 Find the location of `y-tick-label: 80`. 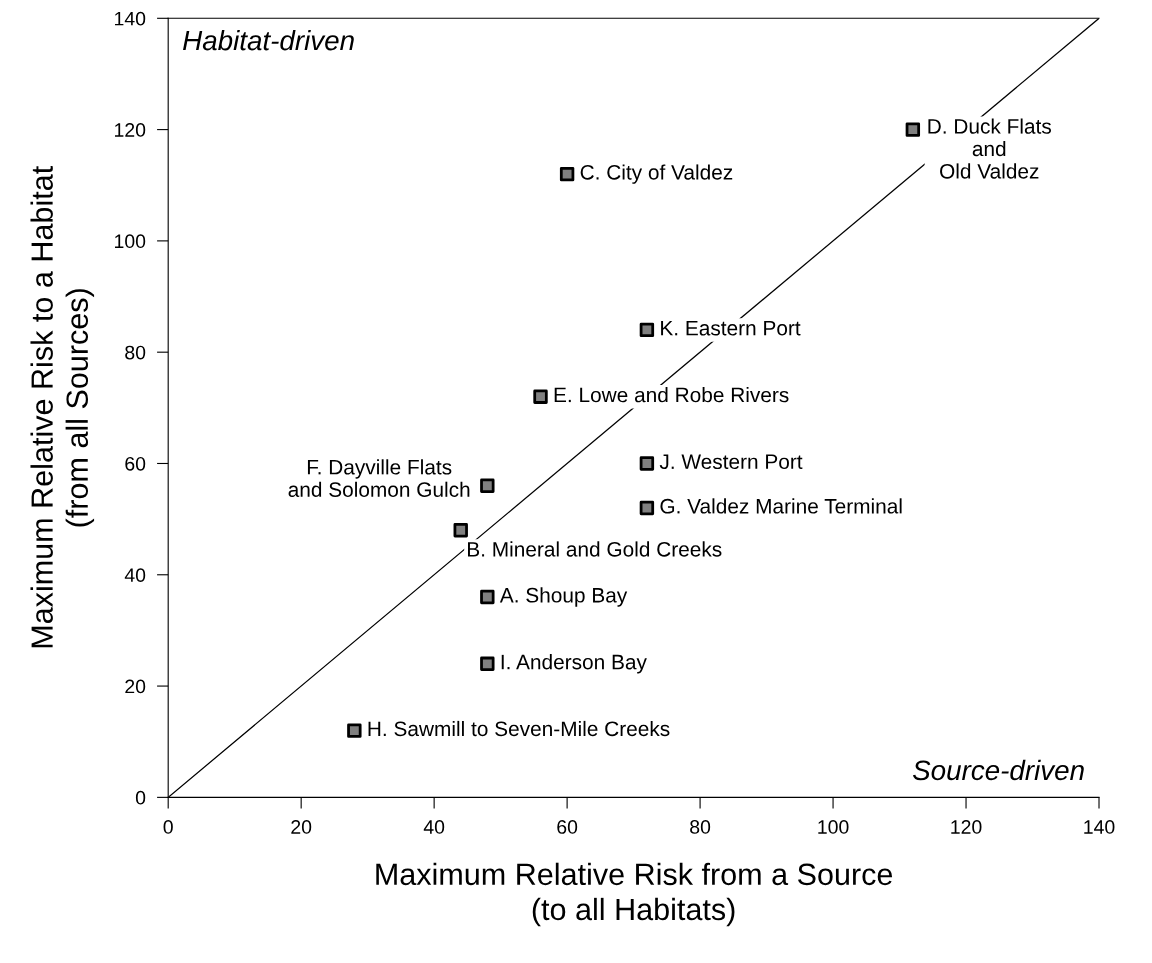

y-tick-label: 80 is located at coordinates (135, 352).